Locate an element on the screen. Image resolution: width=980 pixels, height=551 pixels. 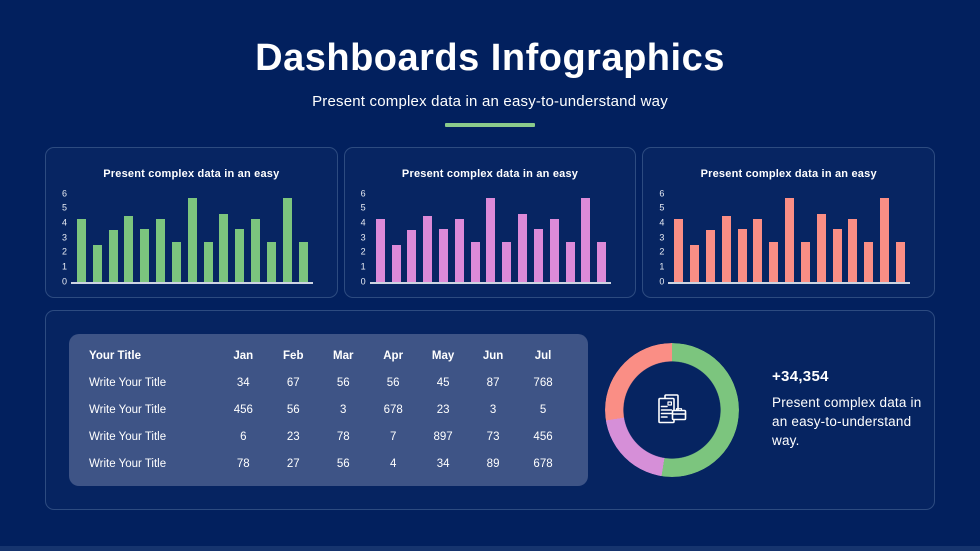
accent-divider is located at coordinates (490, 124).